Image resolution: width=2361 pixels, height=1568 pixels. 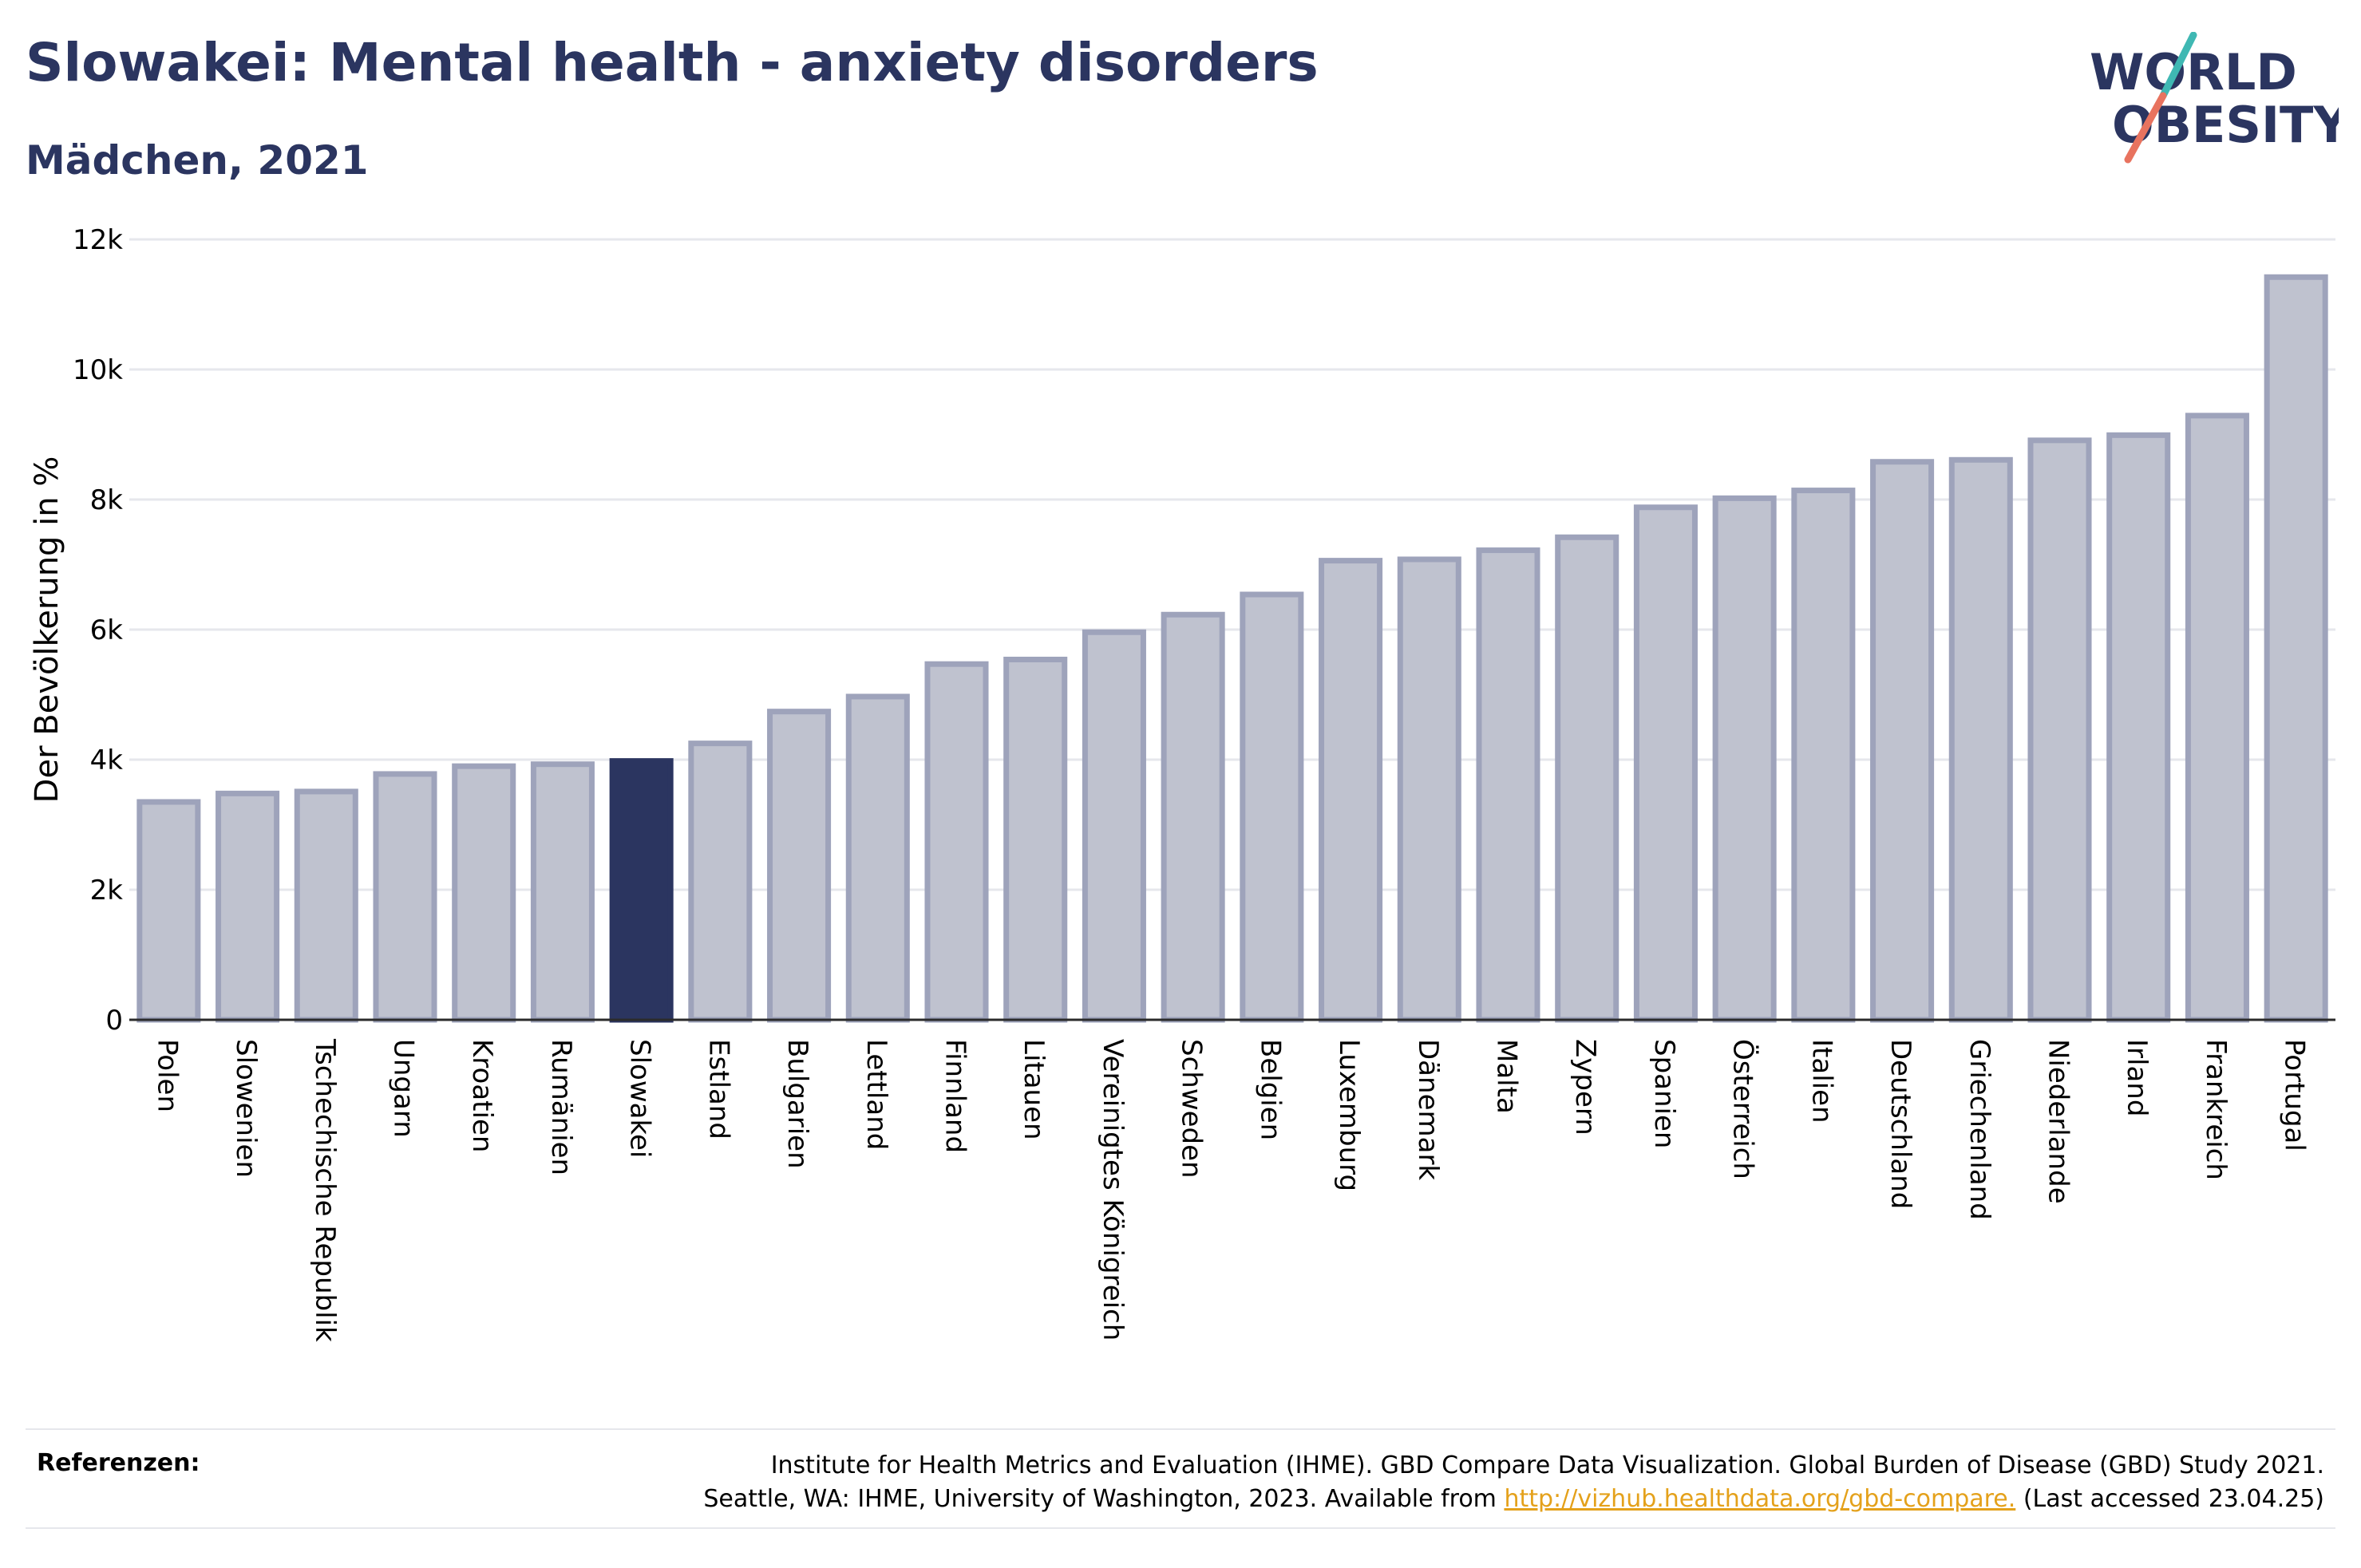 I want to click on x-tick-label: Belgien, so click(x=1270, y=1089).